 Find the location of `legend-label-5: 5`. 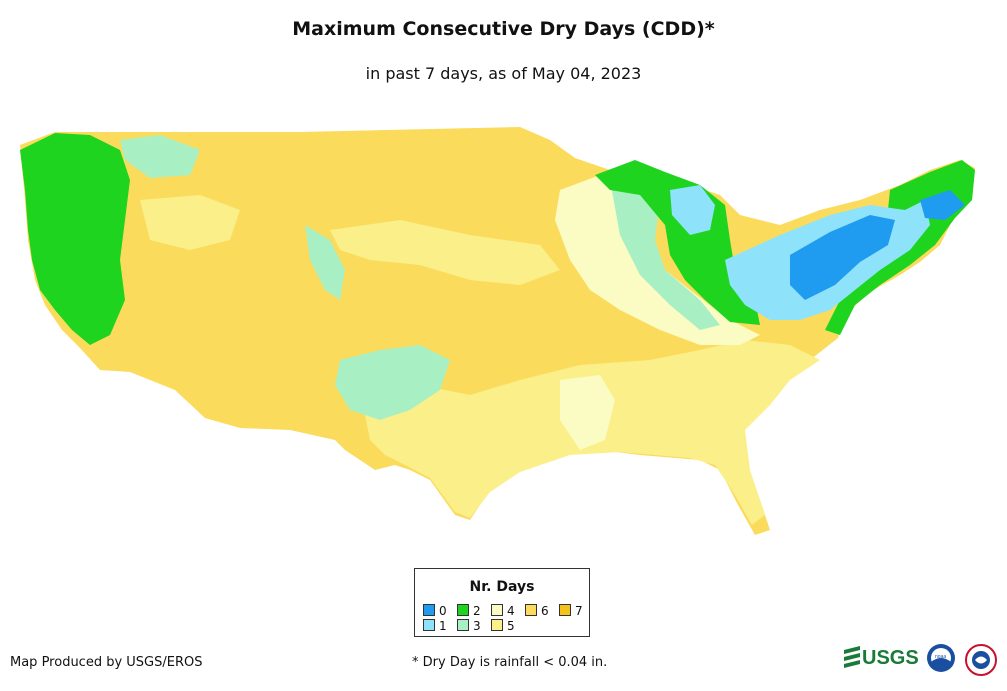

legend-label-5: 5 is located at coordinates (511, 626).